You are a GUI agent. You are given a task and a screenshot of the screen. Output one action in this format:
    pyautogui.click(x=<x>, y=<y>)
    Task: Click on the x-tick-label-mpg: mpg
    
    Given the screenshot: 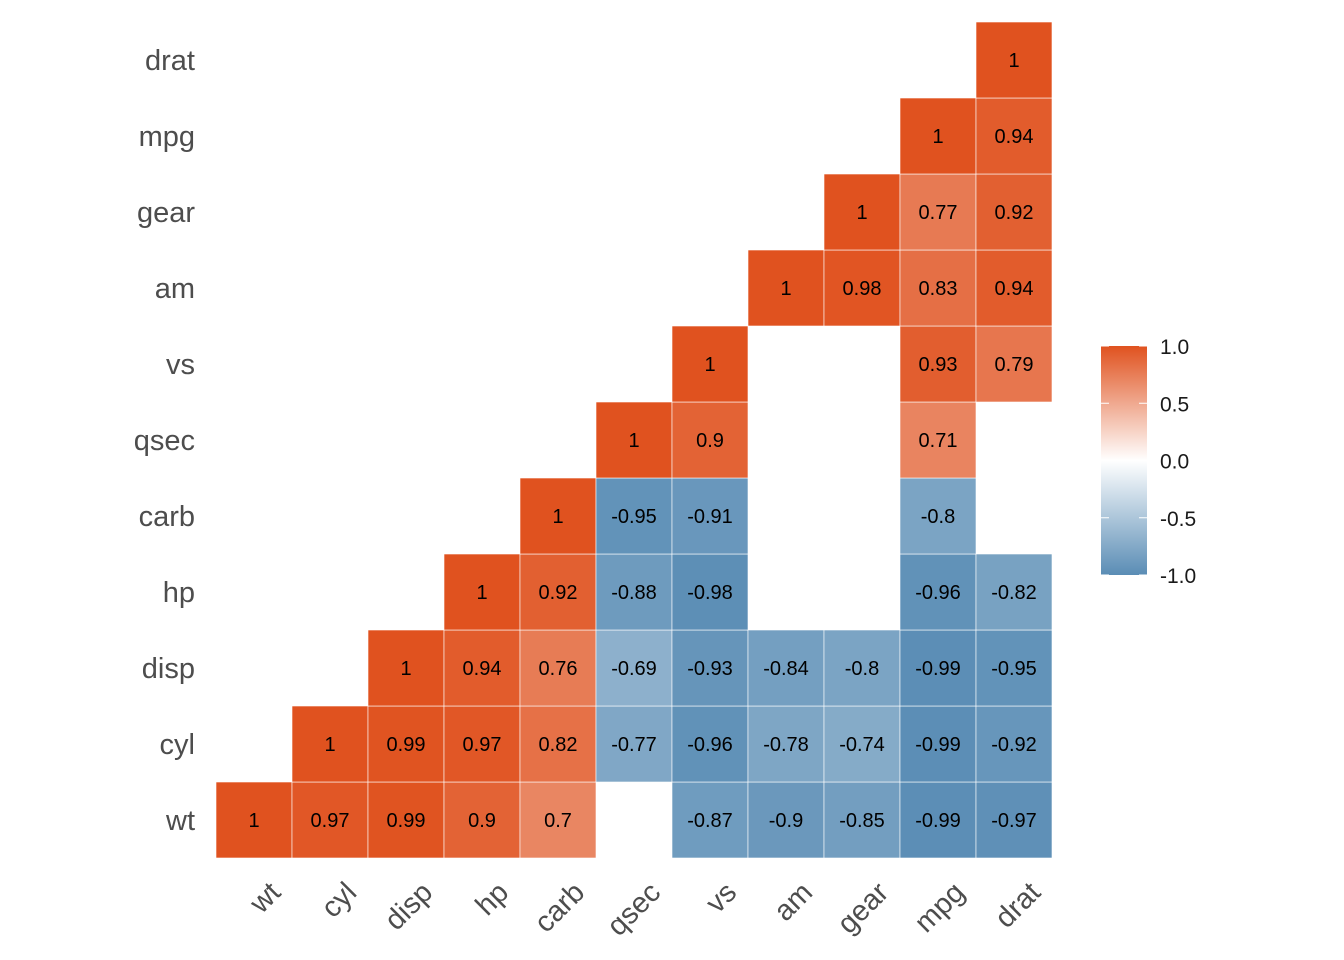 What is the action you would take?
    pyautogui.click(x=940, y=907)
    